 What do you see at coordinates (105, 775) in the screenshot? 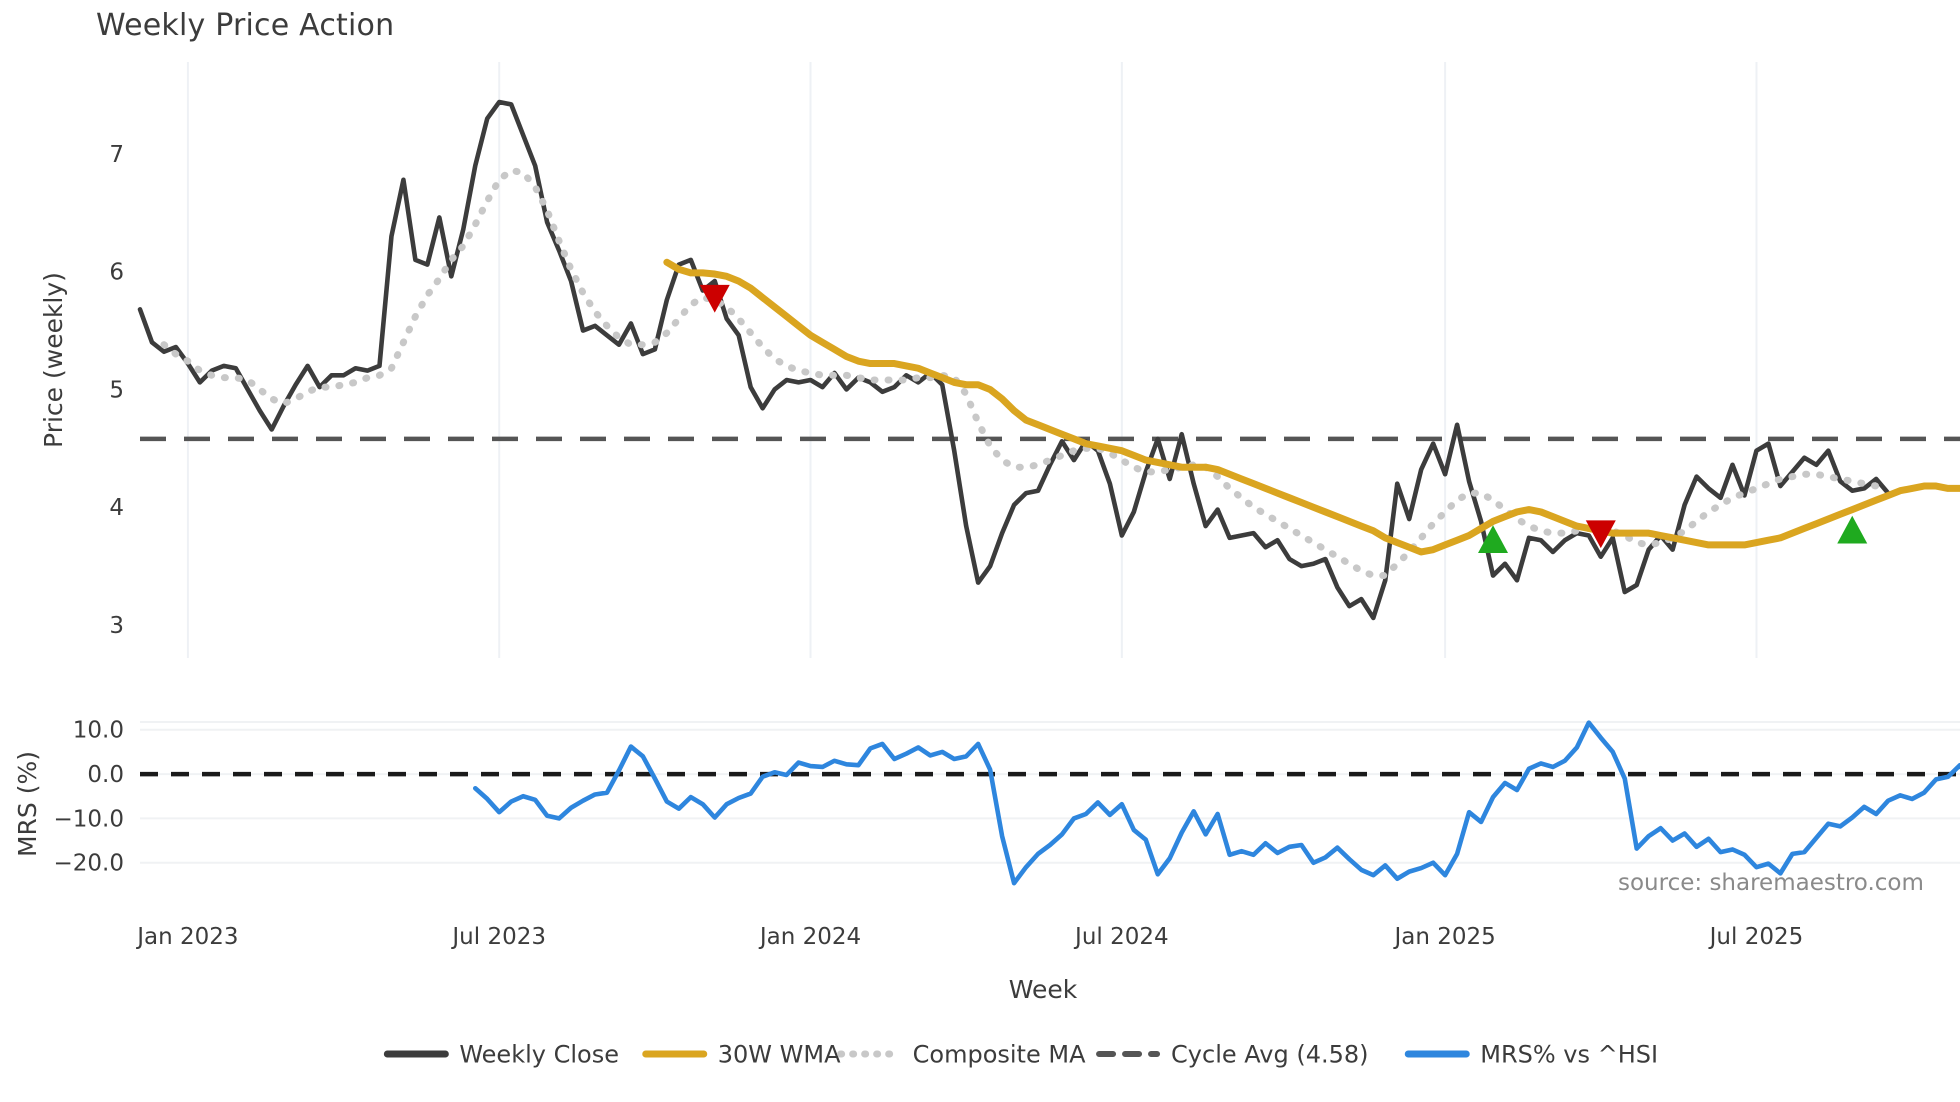
I see `y-tick-label-1: 0.0` at bounding box center [105, 775].